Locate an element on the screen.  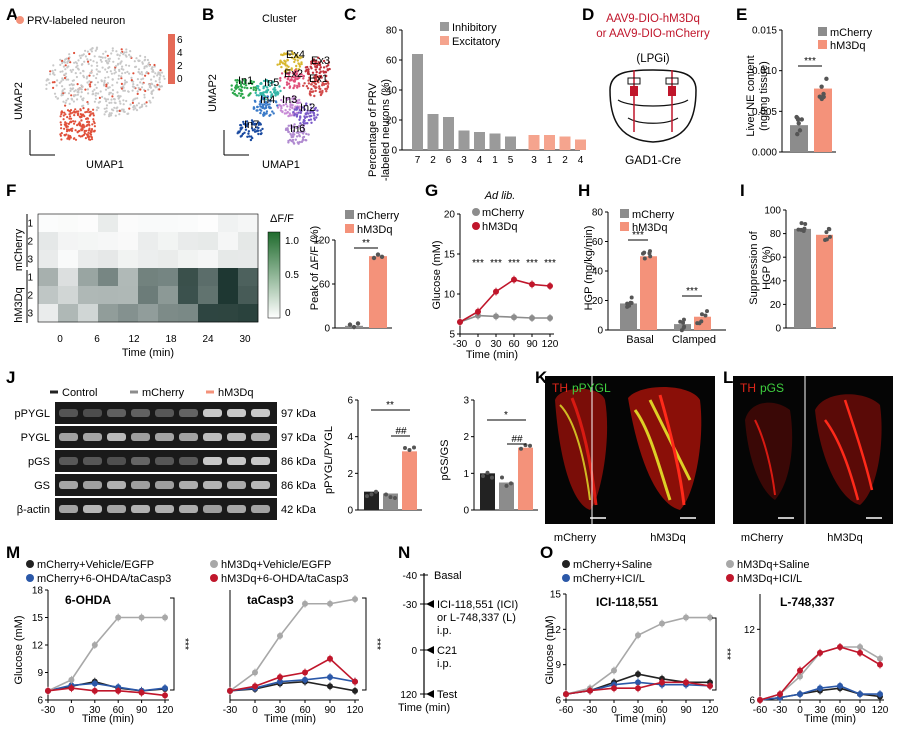
series-line is located at coordinates (504, 318).